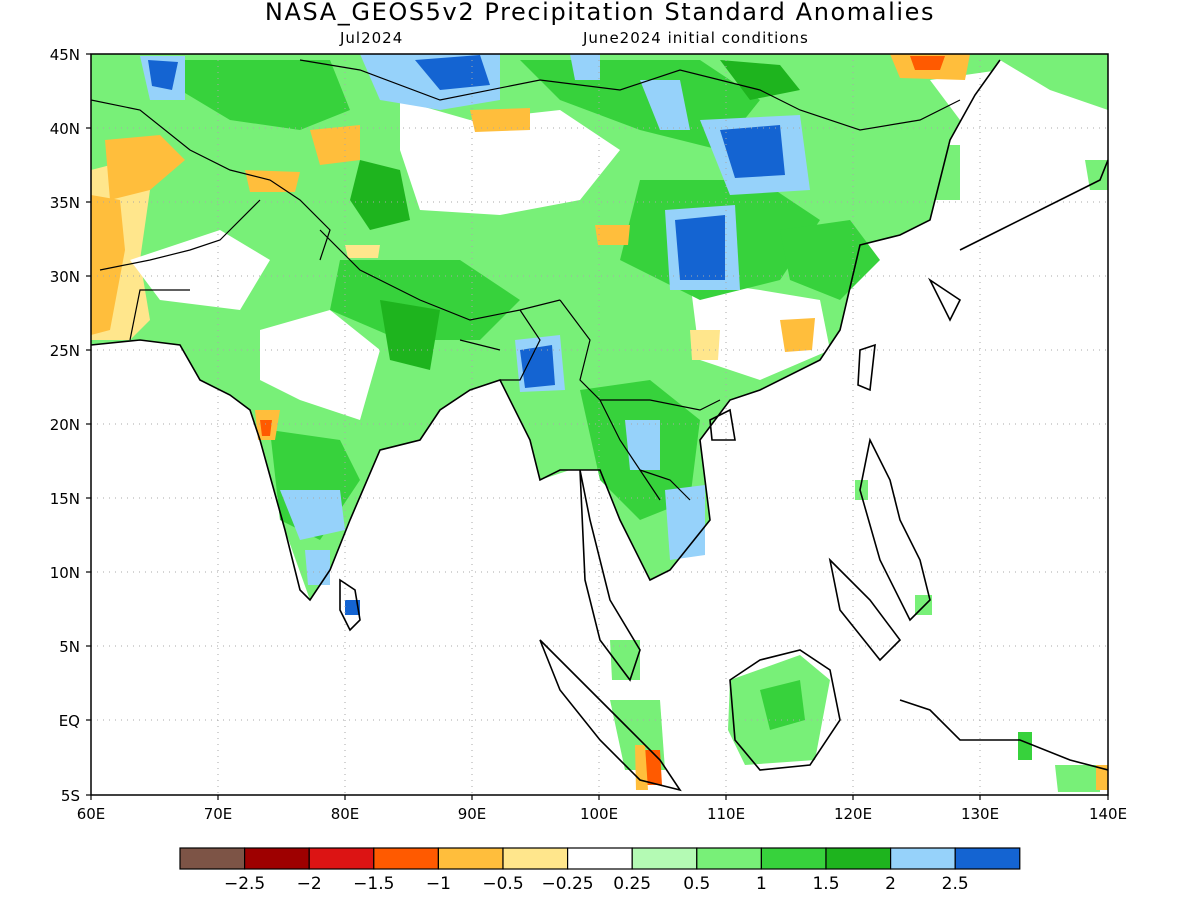  Describe the element at coordinates (825, 884) in the screenshot. I see `colorbar-label: 1.5` at that location.